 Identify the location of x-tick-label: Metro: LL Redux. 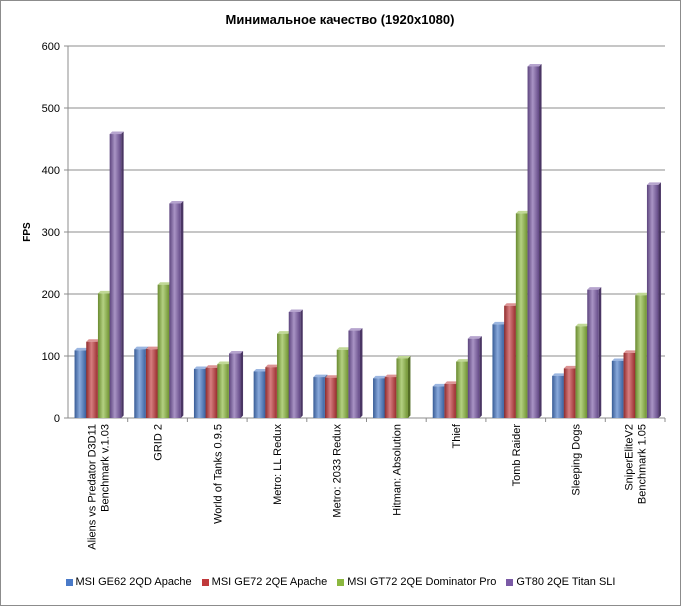
(278, 464).